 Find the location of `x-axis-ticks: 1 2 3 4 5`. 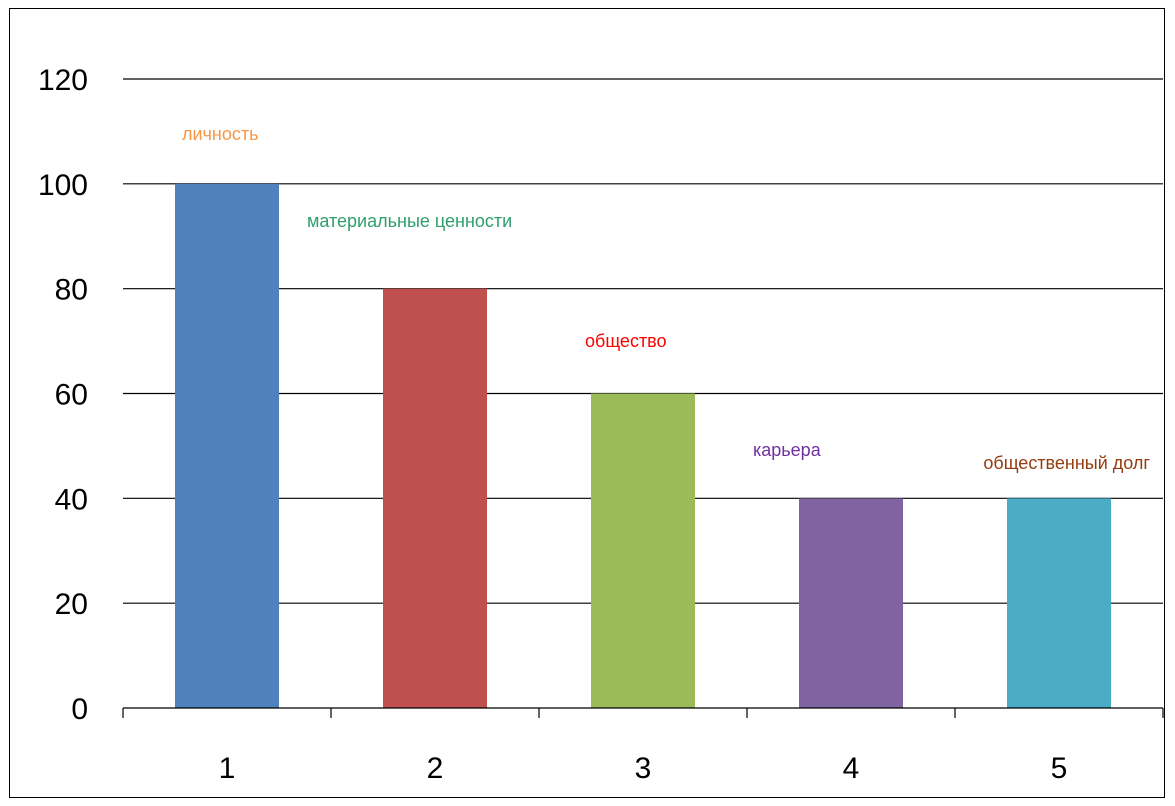

x-axis-ticks: 1 2 3 4 5 is located at coordinates (643, 768).